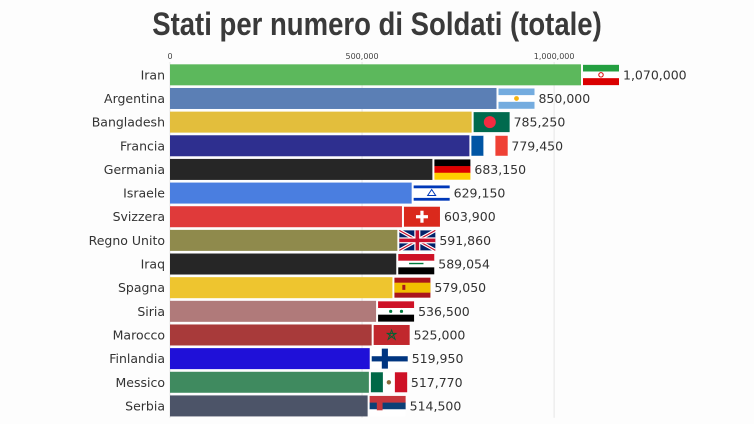 The image size is (754, 424). Describe the element at coordinates (153, 264) in the screenshot. I see `category-label: Iraq` at that location.